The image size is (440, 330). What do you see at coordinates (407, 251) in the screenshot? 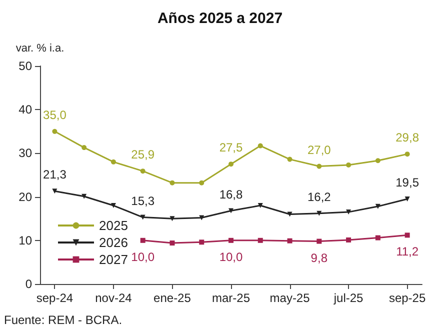
I see `data-label: 11,2` at bounding box center [407, 251].